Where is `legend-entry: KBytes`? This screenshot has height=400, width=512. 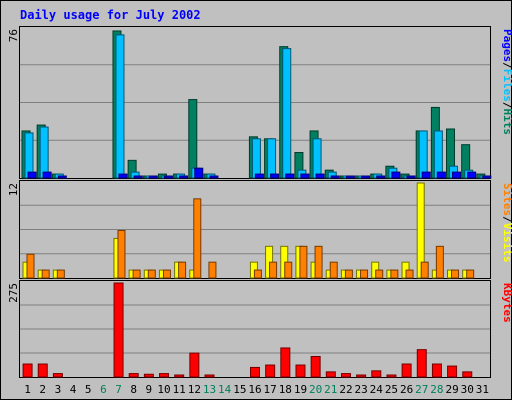 legend-entry: KBytes is located at coordinates (506, 303).